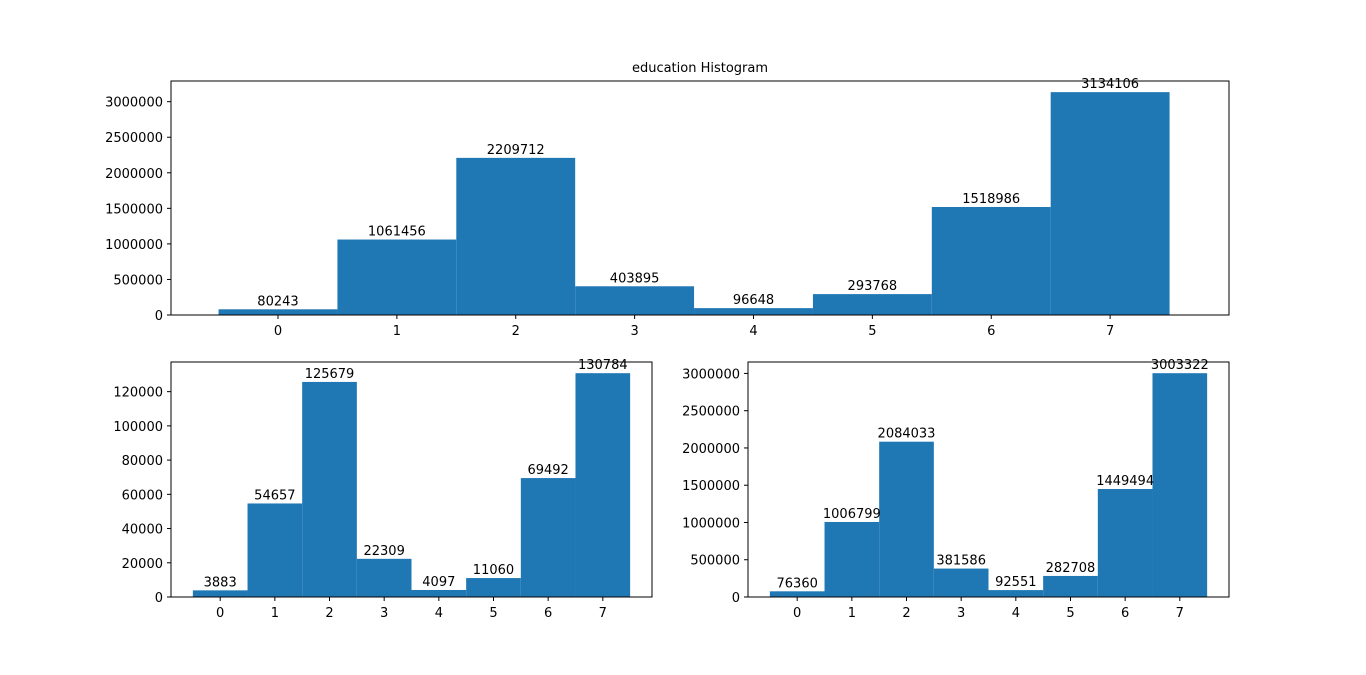  Describe the element at coordinates (516, 150) in the screenshot. I see `top-data-label-2: 2209712` at that location.